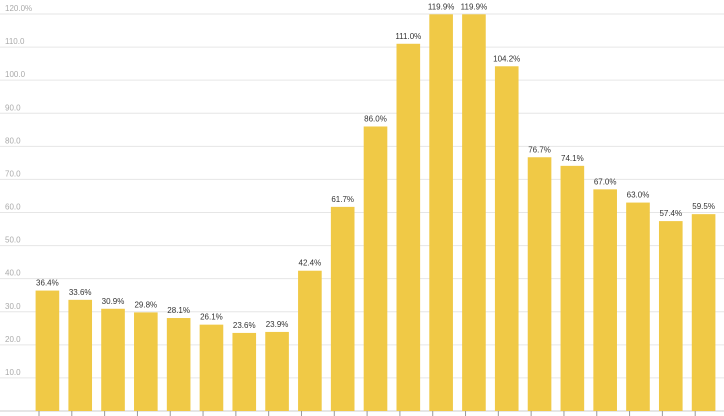  I want to click on y-tick-label: 90.0, so click(13, 107).